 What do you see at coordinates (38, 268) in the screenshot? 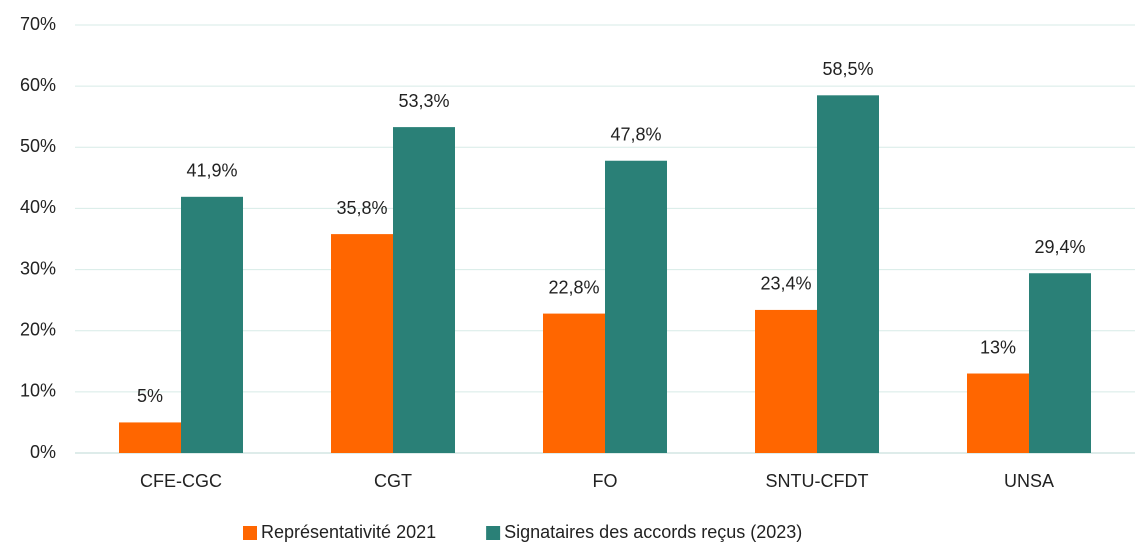
I see `y-tick-label: 30%` at bounding box center [38, 268].